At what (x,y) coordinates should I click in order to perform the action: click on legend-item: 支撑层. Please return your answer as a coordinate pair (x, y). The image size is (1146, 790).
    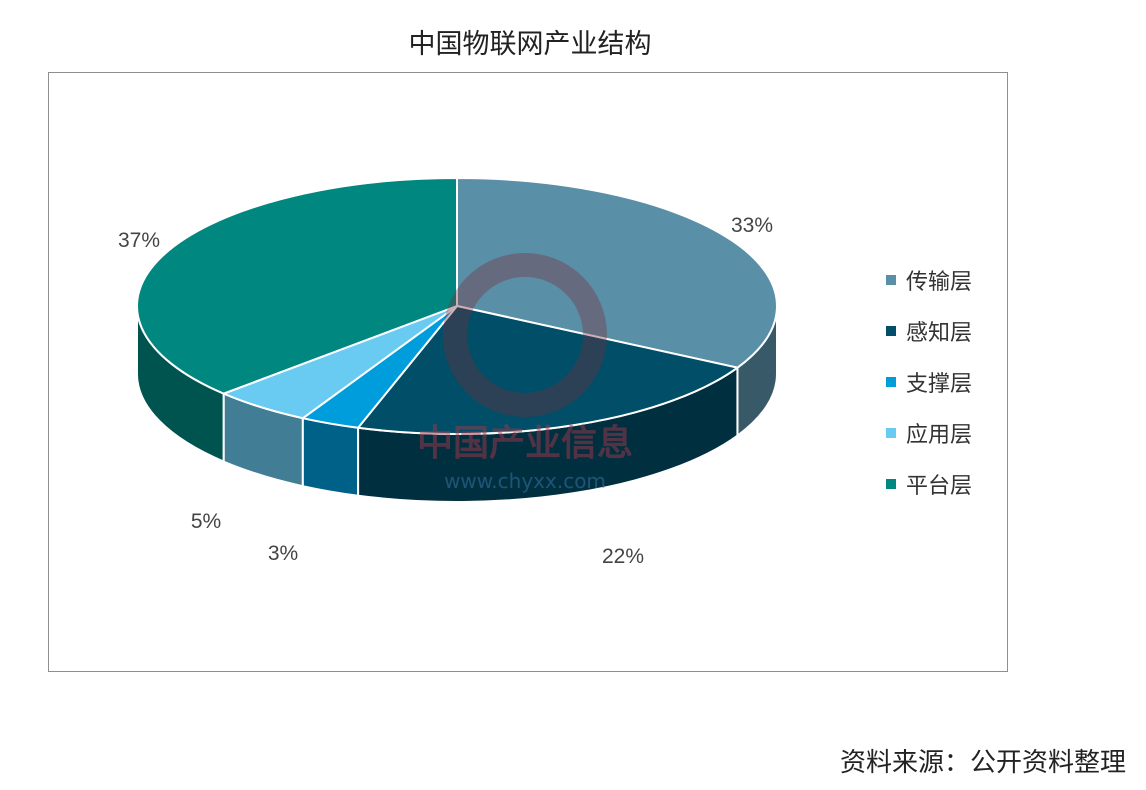
    Looking at the image, I should click on (929, 381).